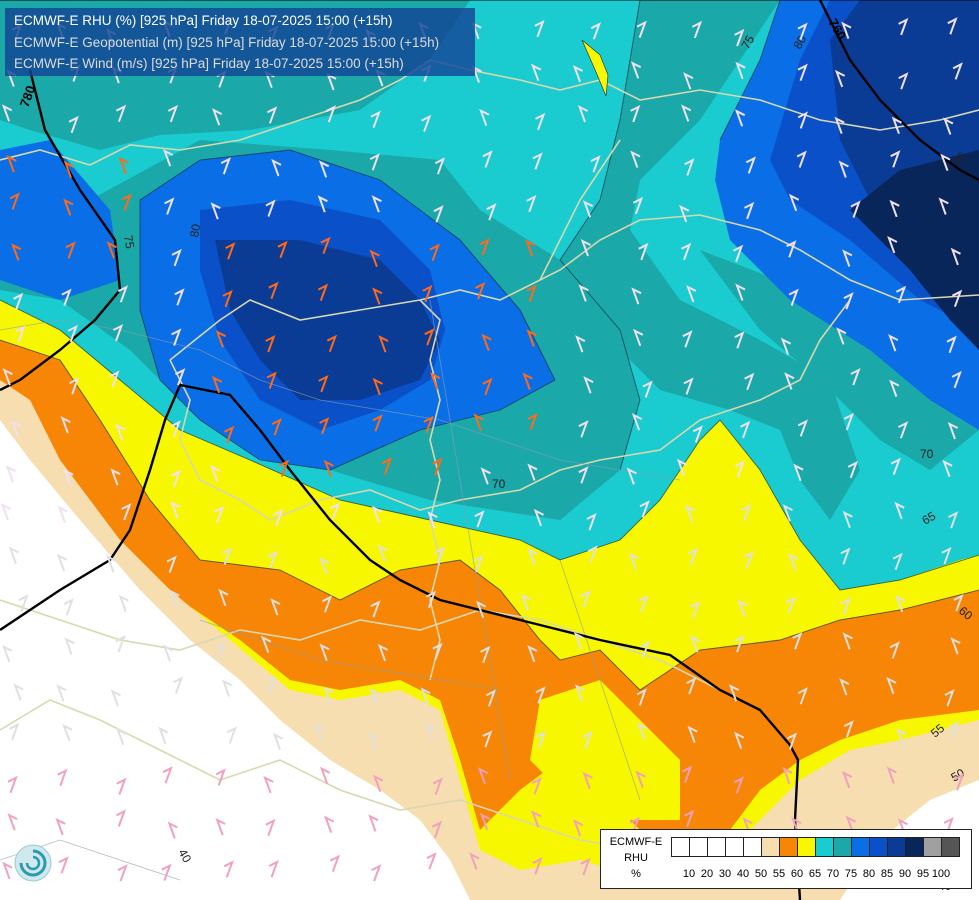 The height and width of the screenshot is (900, 979). Describe the element at coordinates (815, 874) in the screenshot. I see `legend-tick-label: 65` at that location.